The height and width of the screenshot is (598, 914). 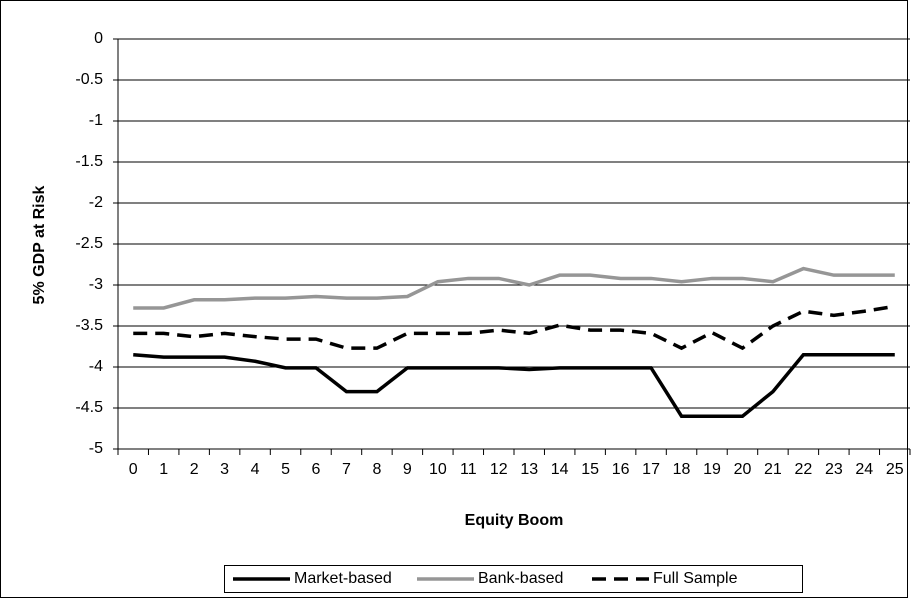 What do you see at coordinates (695, 578) in the screenshot?
I see `legend-label: Full Sample` at bounding box center [695, 578].